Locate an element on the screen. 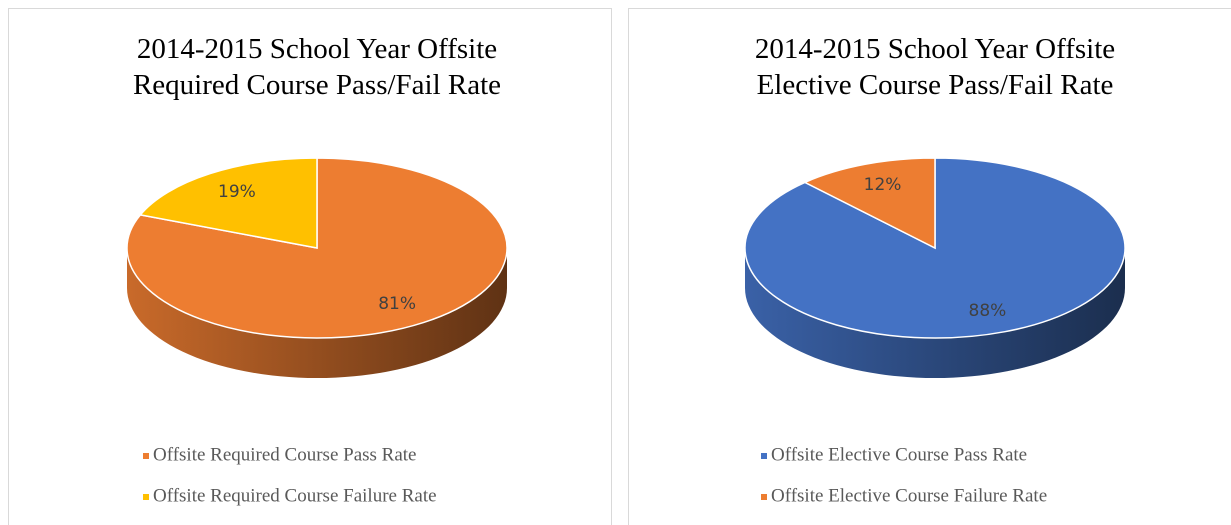 This screenshot has width=1231, height=525. legend-label: Offsite Required Course Pass Rate is located at coordinates (285, 454).